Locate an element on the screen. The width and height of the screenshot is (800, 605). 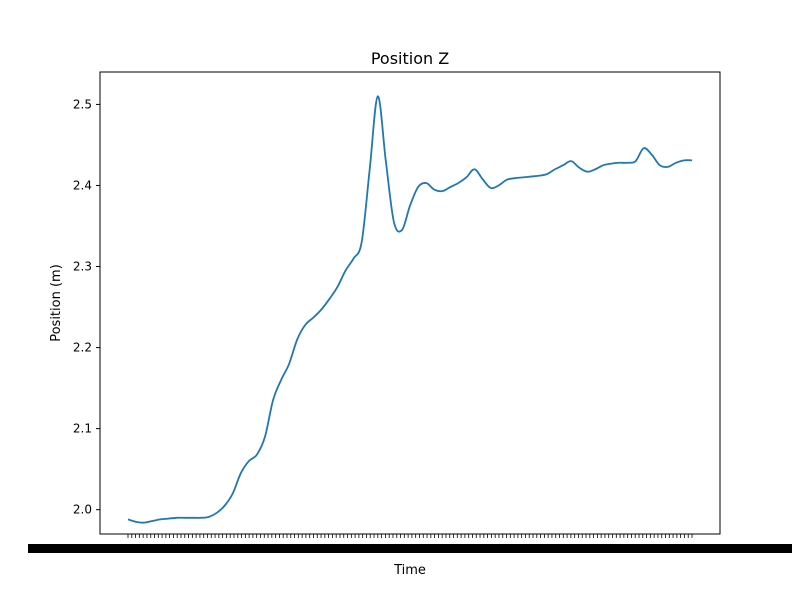
y-axis-ticks: 2.0 2.1 2.2 2.3 2.4 2.5 is located at coordinates (86, 307).